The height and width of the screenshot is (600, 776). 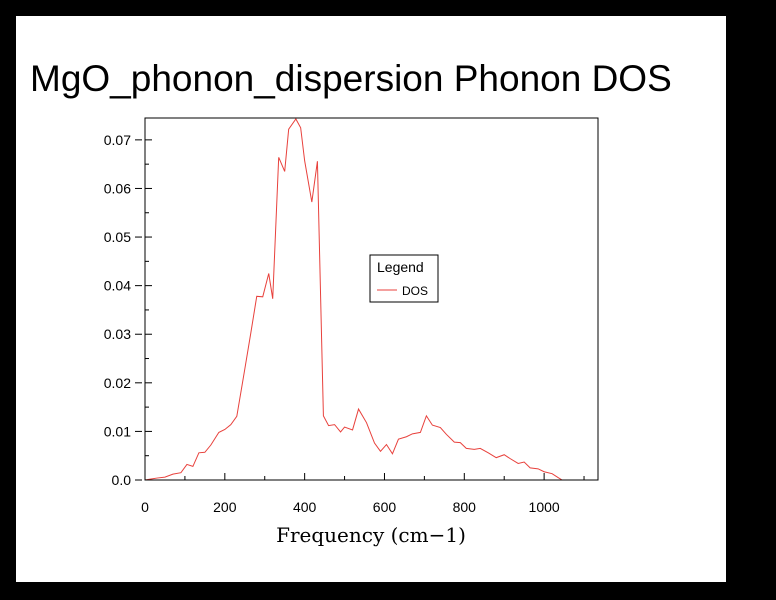 What do you see at coordinates (117, 431) in the screenshot?
I see `y-tick-label: 0.01` at bounding box center [117, 431].